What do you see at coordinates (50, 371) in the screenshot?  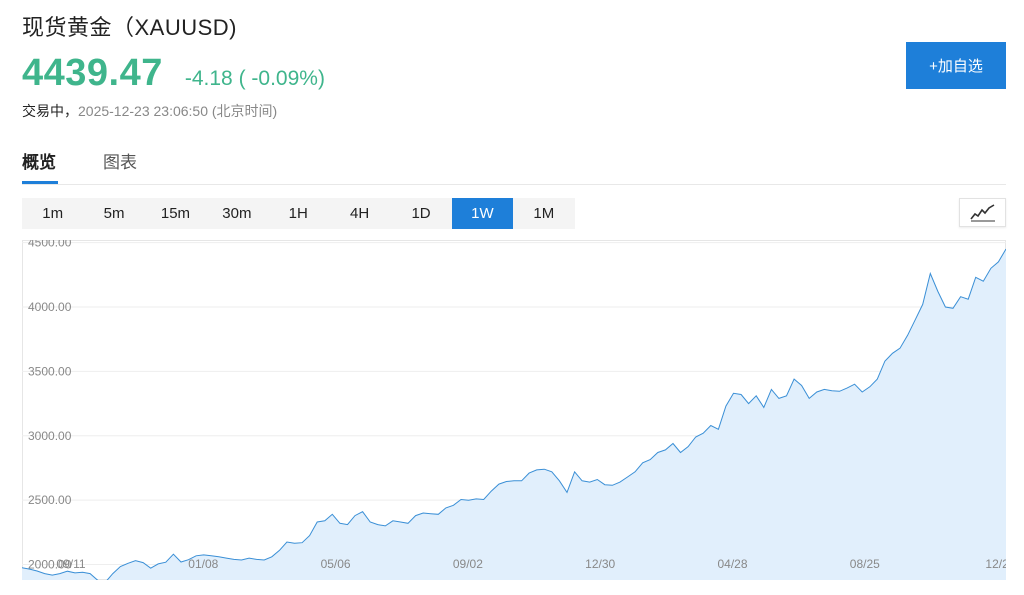 I see `y-tick-label: 3500.00` at bounding box center [50, 371].